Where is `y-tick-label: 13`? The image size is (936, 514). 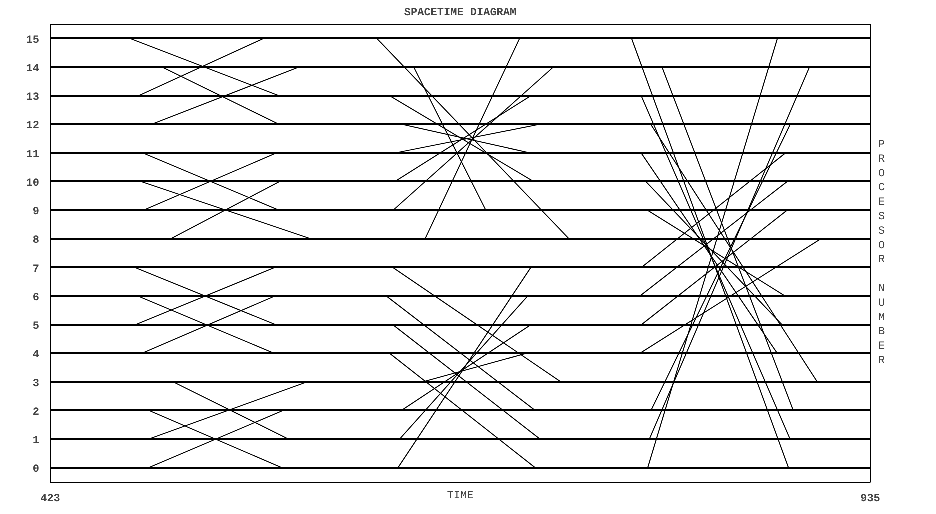
y-tick-label: 13 is located at coordinates (33, 98).